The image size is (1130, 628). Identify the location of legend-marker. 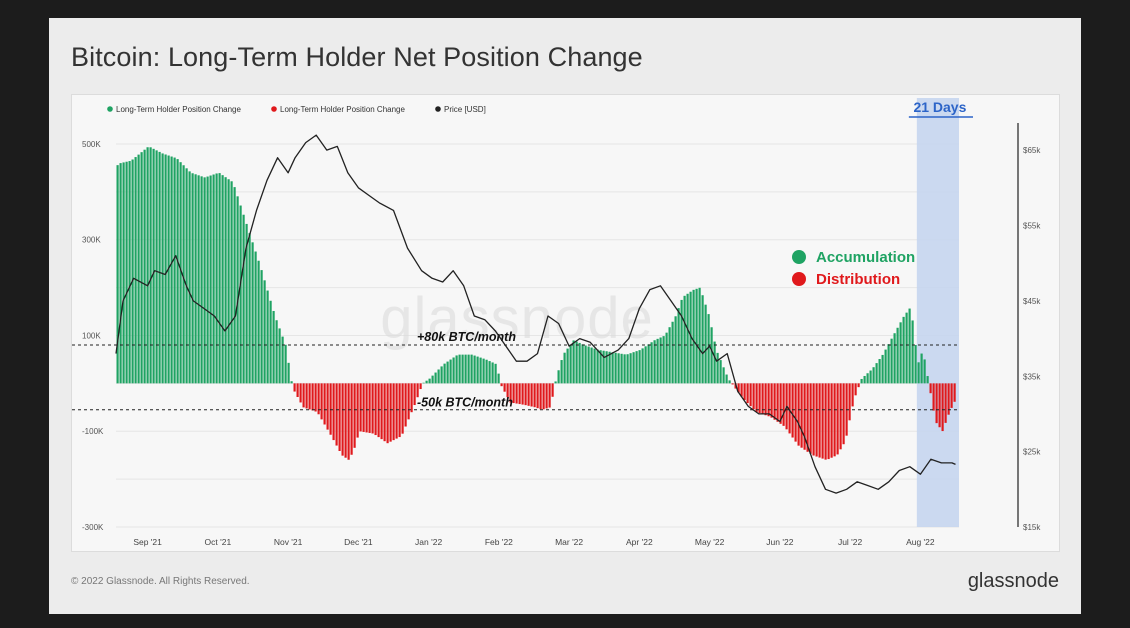
(274, 109).